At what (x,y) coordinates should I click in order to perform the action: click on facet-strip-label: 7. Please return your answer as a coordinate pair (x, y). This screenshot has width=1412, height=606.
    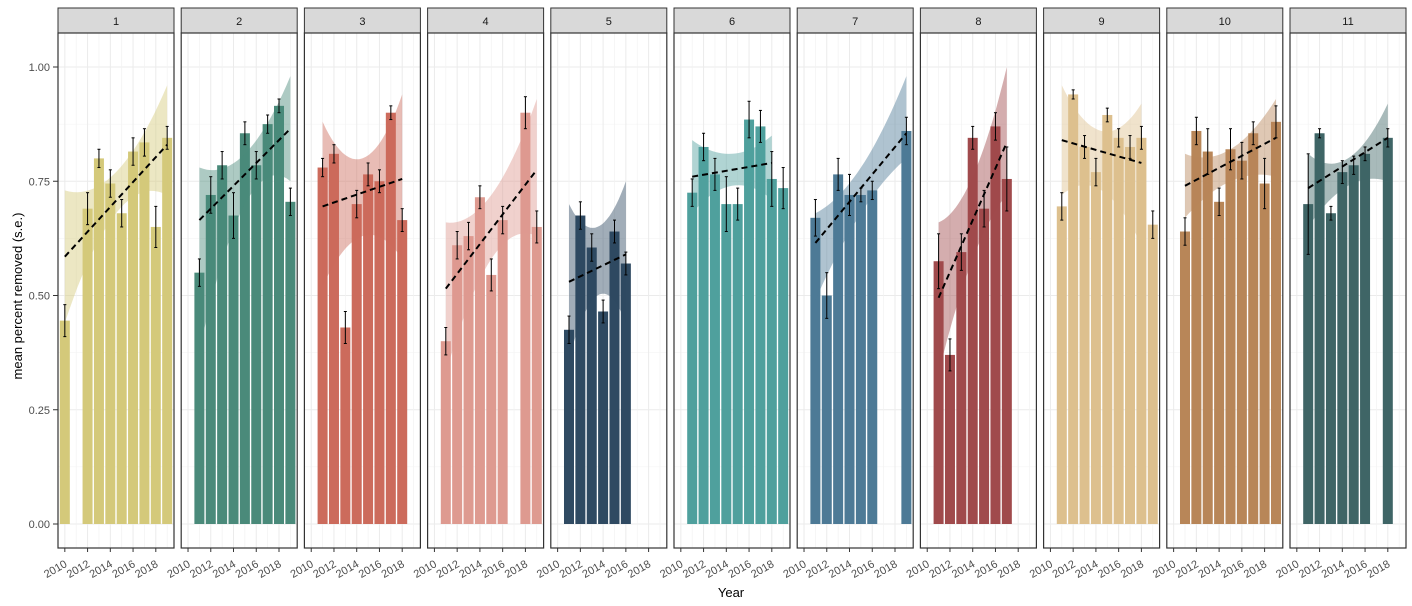
    Looking at the image, I should click on (855, 22).